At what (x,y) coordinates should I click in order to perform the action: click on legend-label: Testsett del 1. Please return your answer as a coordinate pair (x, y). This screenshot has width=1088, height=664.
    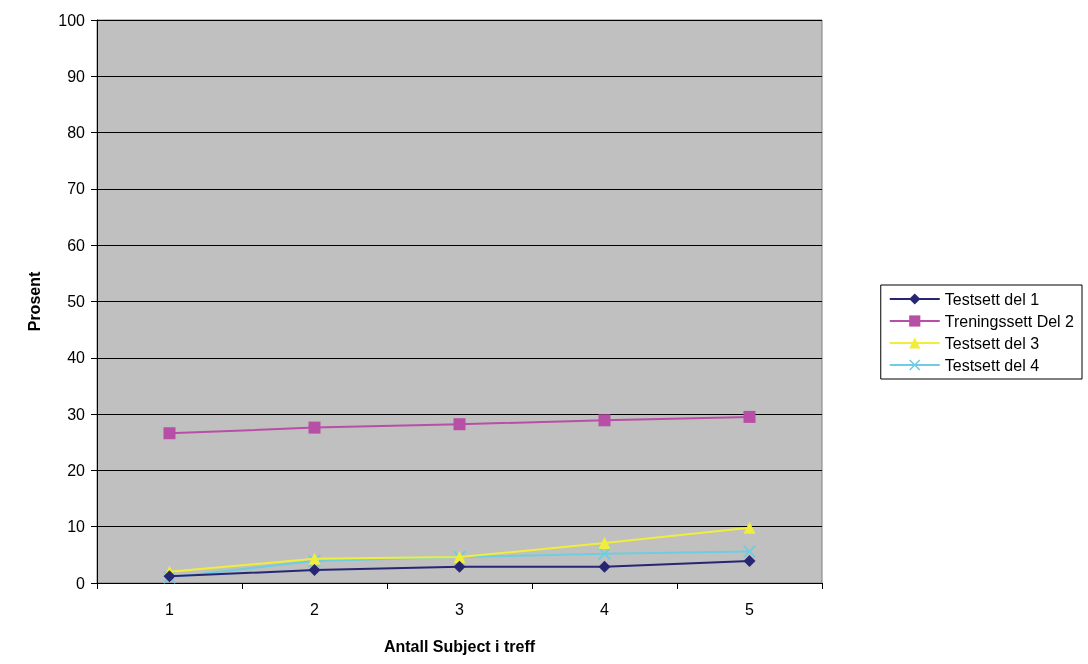
    Looking at the image, I should click on (992, 299).